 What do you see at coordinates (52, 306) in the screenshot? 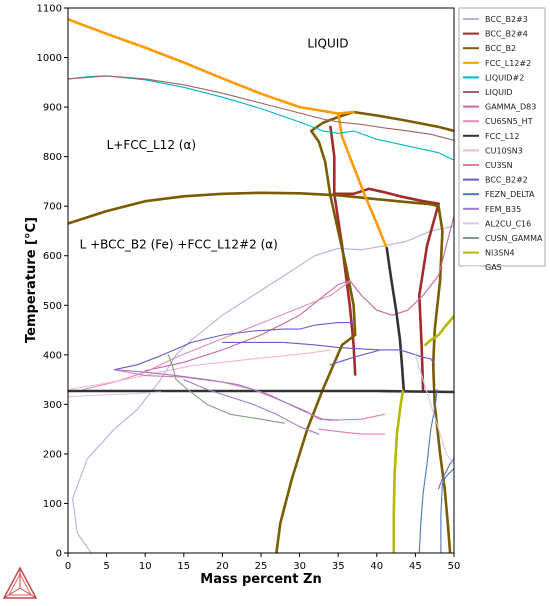
I see `y-tick-label: 500` at bounding box center [52, 306].